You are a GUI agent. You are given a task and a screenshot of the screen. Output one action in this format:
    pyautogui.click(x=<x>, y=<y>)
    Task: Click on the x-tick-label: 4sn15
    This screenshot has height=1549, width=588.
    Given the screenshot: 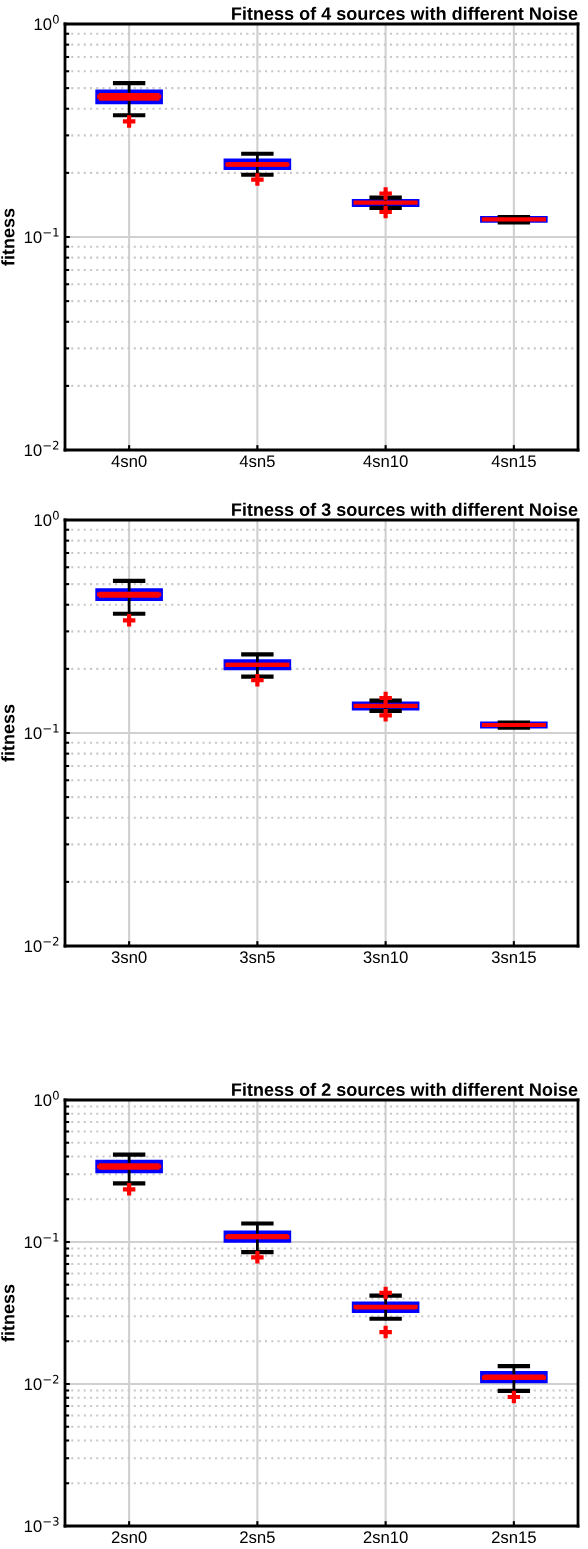 What is the action you would take?
    pyautogui.click(x=513, y=461)
    